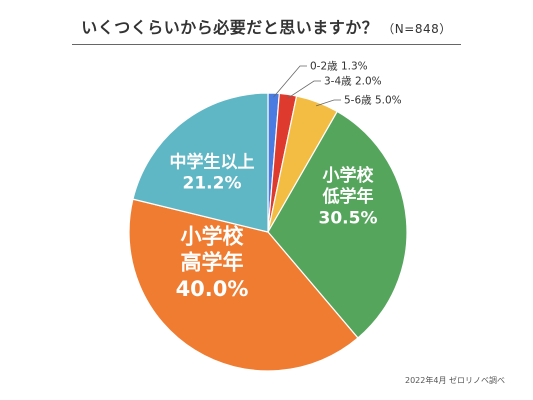  Describe the element at coordinates (348, 196) in the screenshot. I see `slice-label-3-line-1: 低学年` at that location.